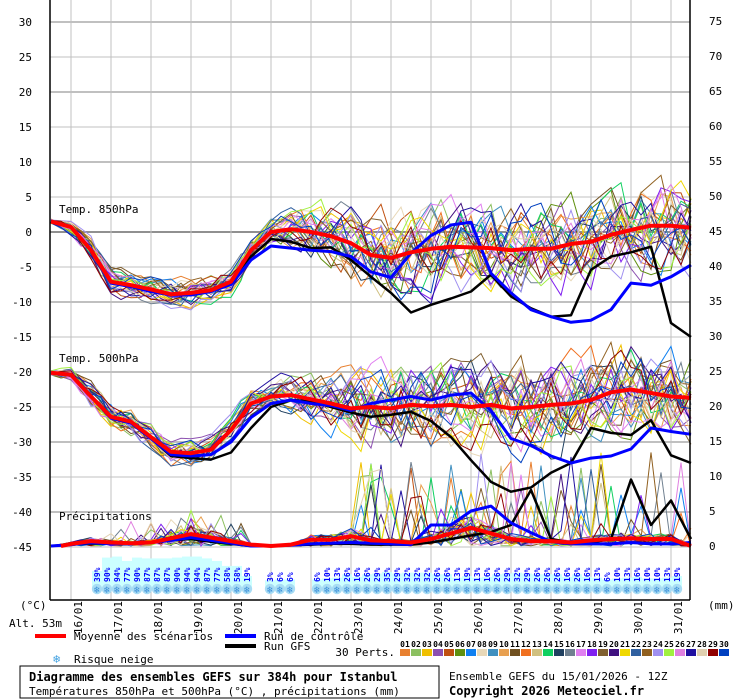 The width and height of the screenshot is (740, 700). I want to click on date-tick-label: 28/01, so click(558, 617).